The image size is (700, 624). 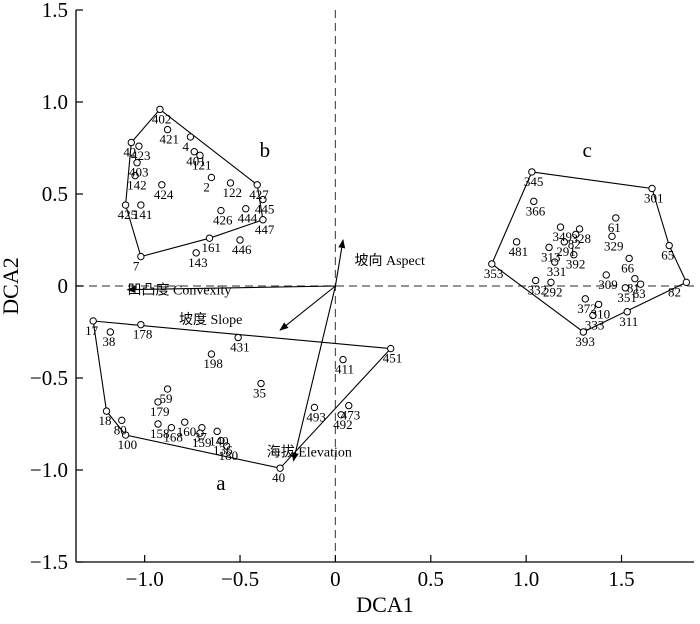 I want to click on y-axis-title: DCA2, so click(x=11, y=285).